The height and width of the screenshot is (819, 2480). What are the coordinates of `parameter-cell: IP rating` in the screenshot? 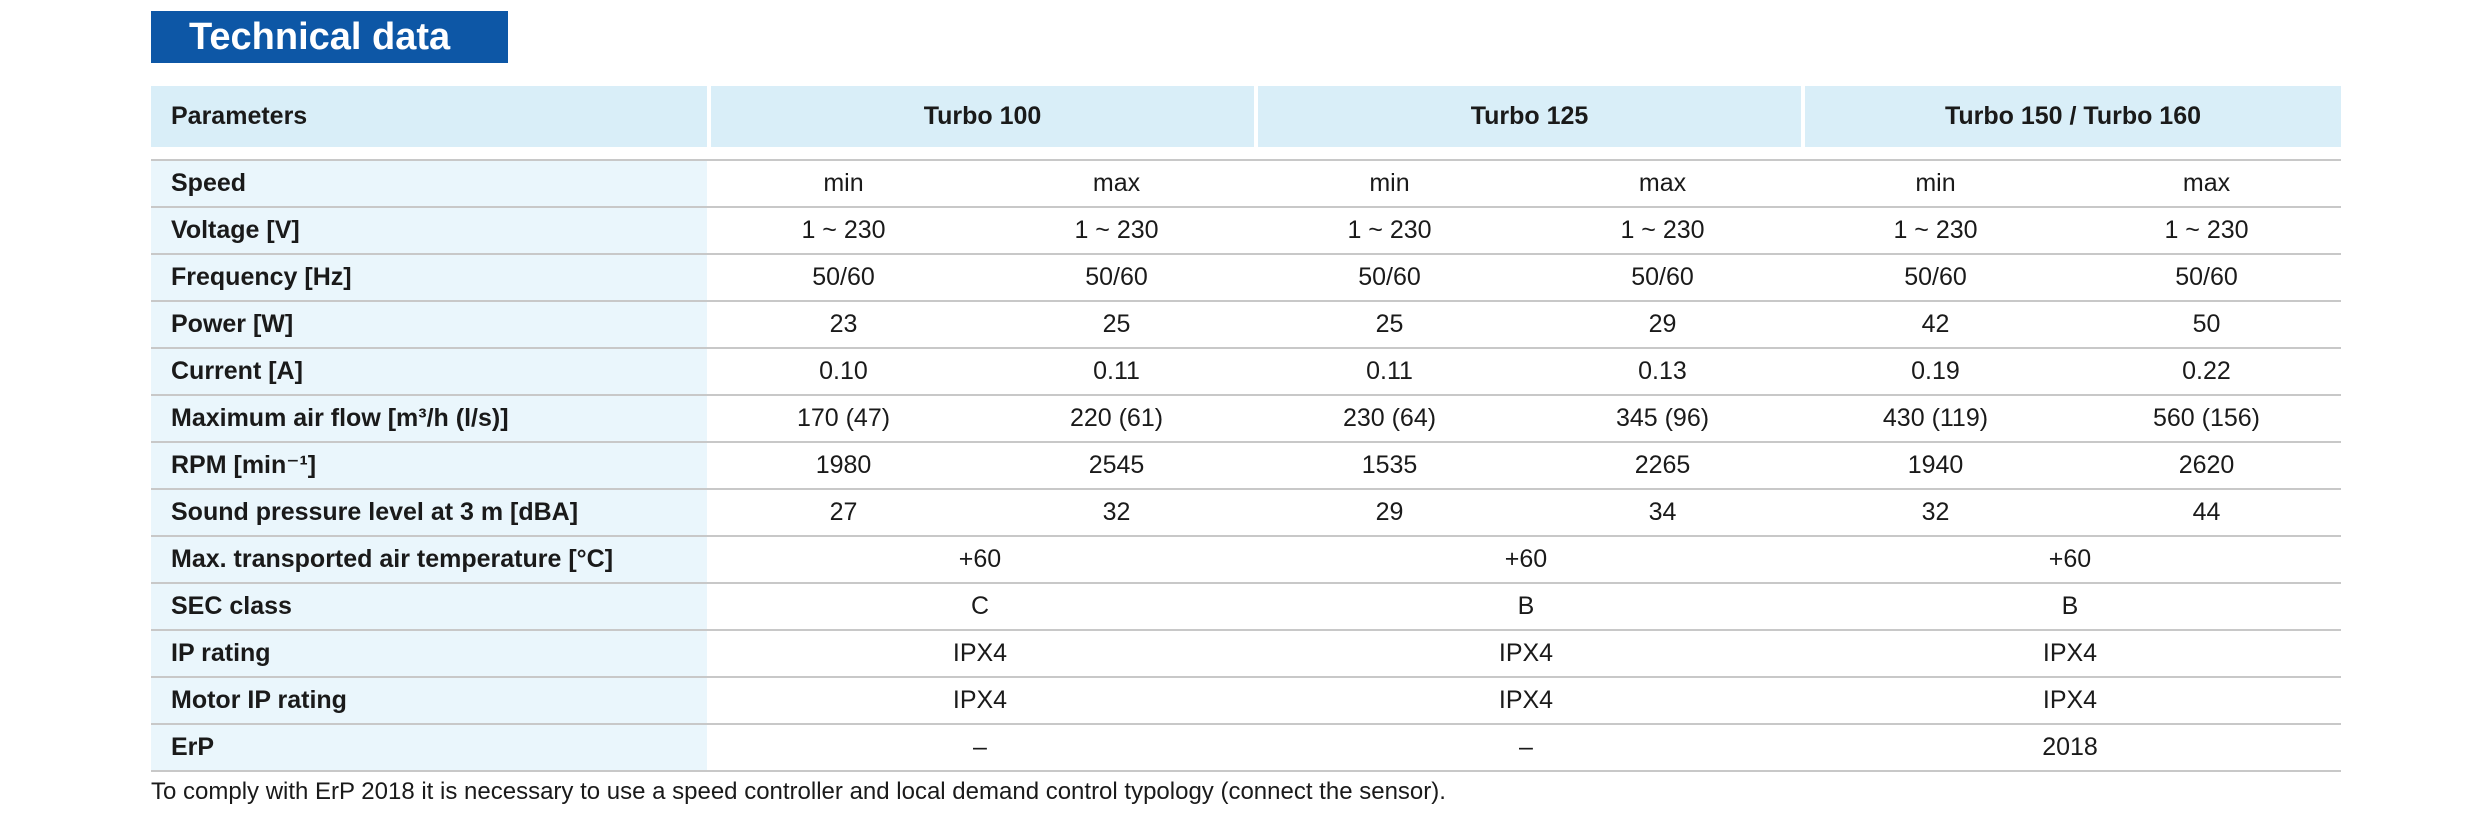 It's located at (429, 653).